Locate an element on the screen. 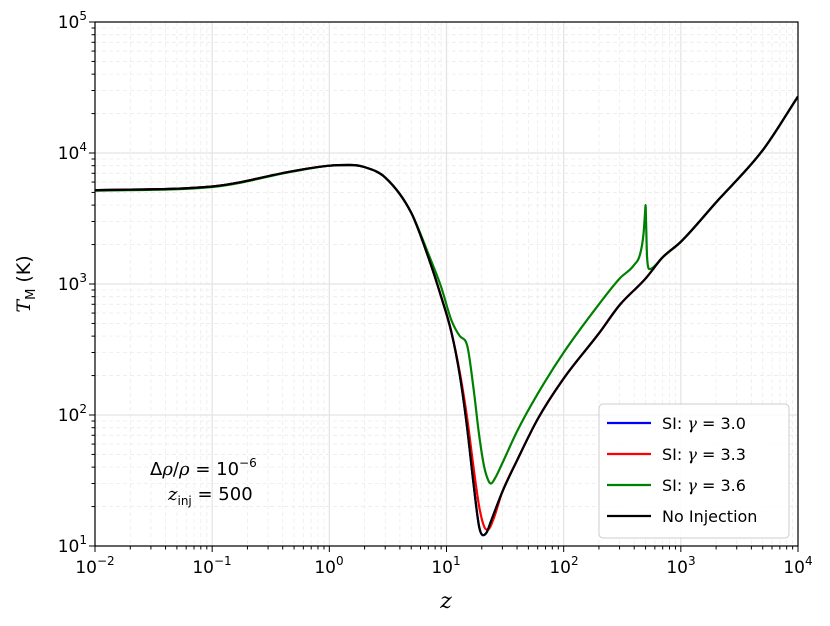 This screenshot has width=830, height=626. x-tick-label: 10⁻¹ is located at coordinates (211, 566).